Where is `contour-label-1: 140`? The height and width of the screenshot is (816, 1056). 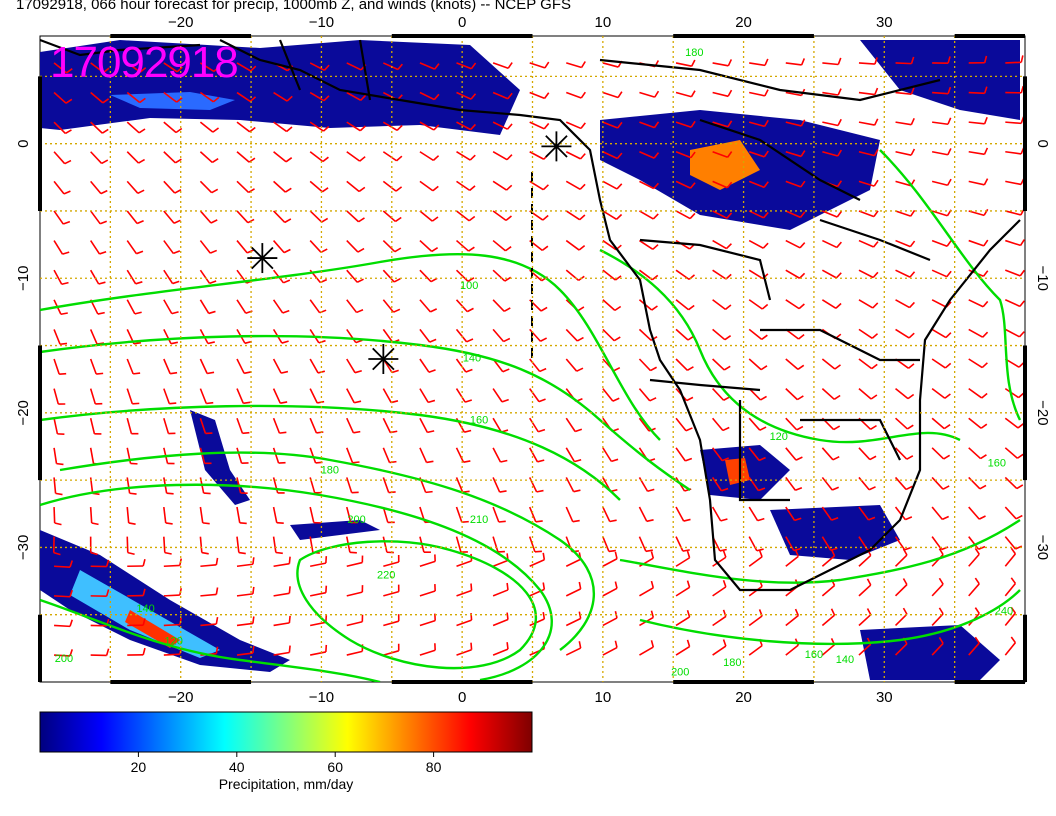
contour-label-1: 140 is located at coordinates (472, 359).